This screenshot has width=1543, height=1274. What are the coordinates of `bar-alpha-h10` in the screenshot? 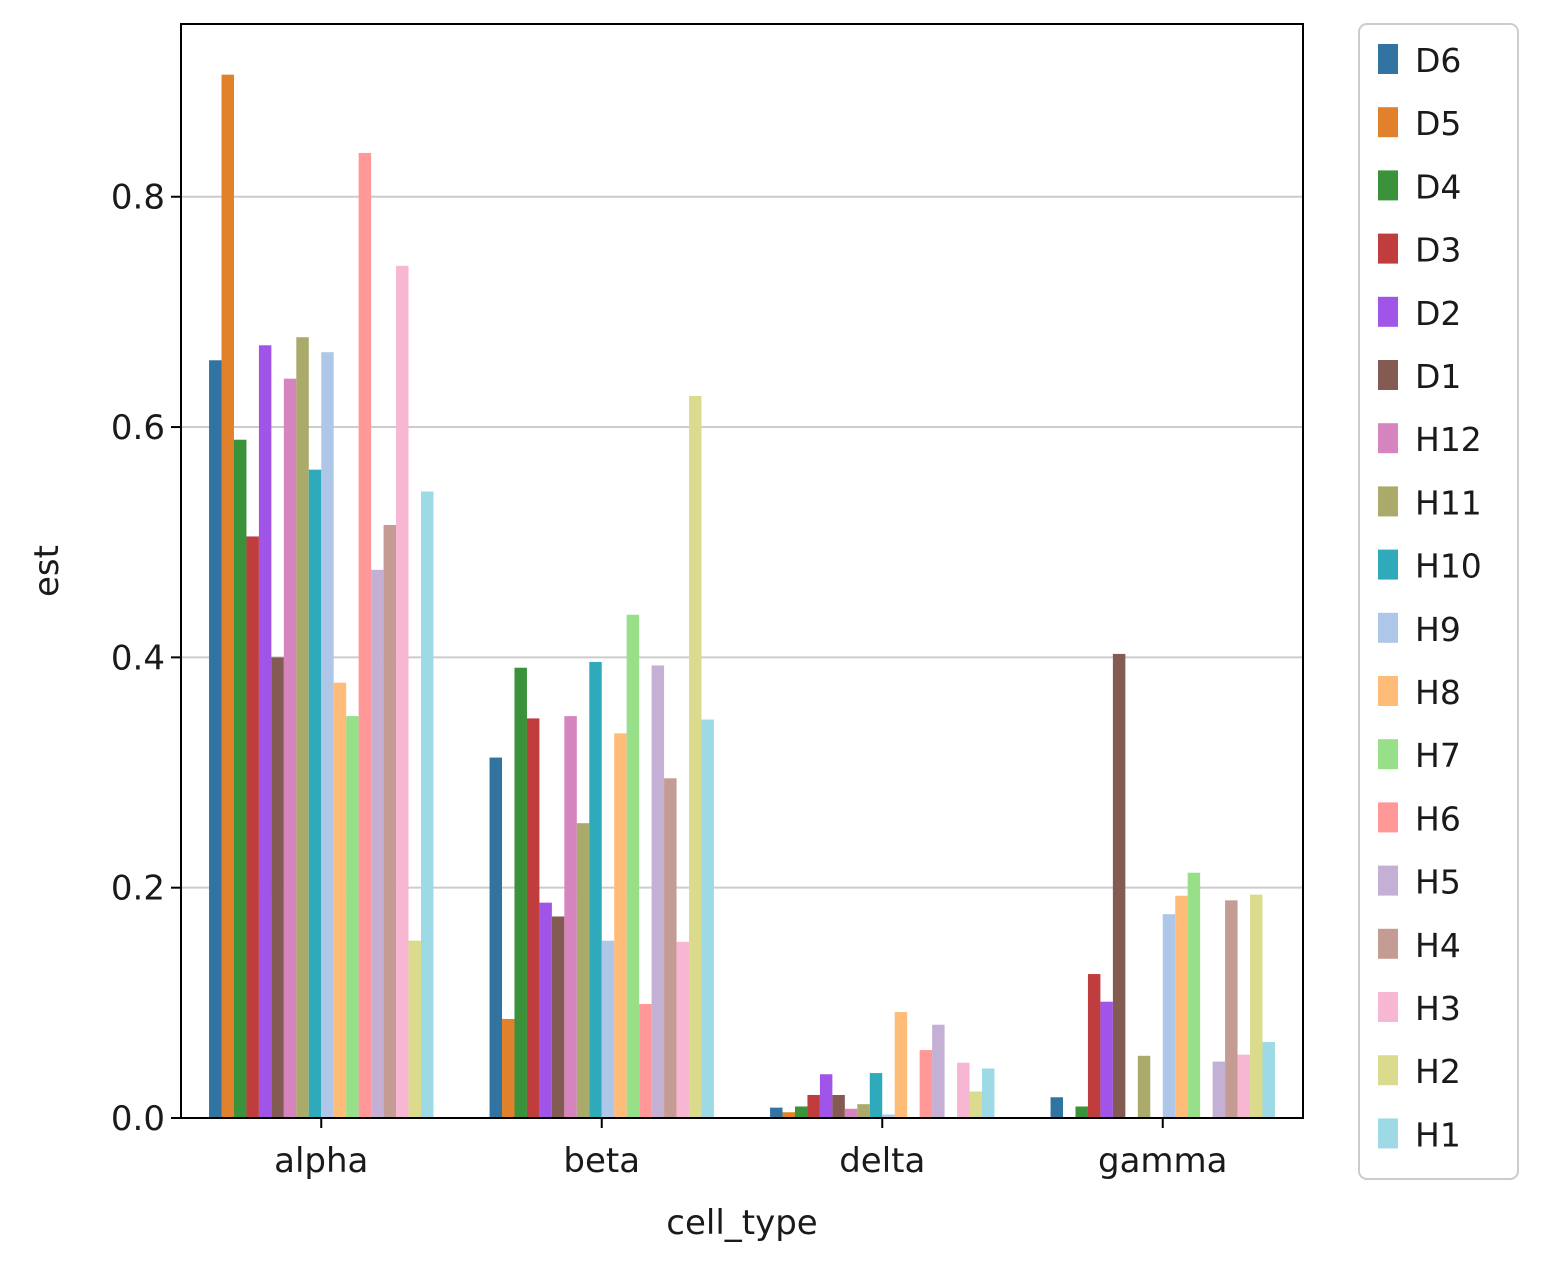 It's located at (315, 794).